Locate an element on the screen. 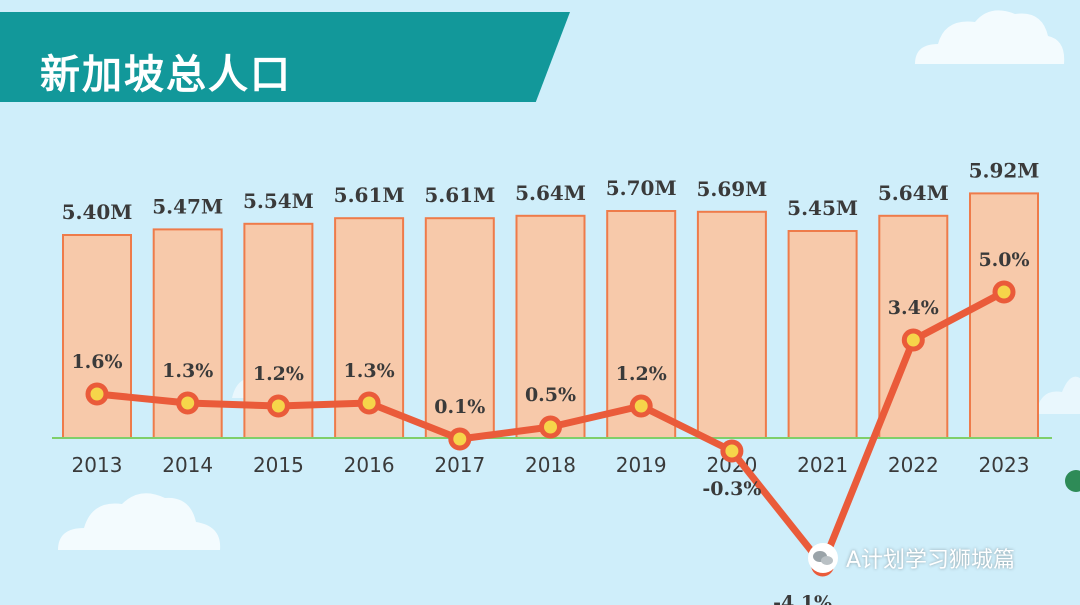 This screenshot has height=605, width=1080. growth-point-2018 is located at coordinates (550, 427).